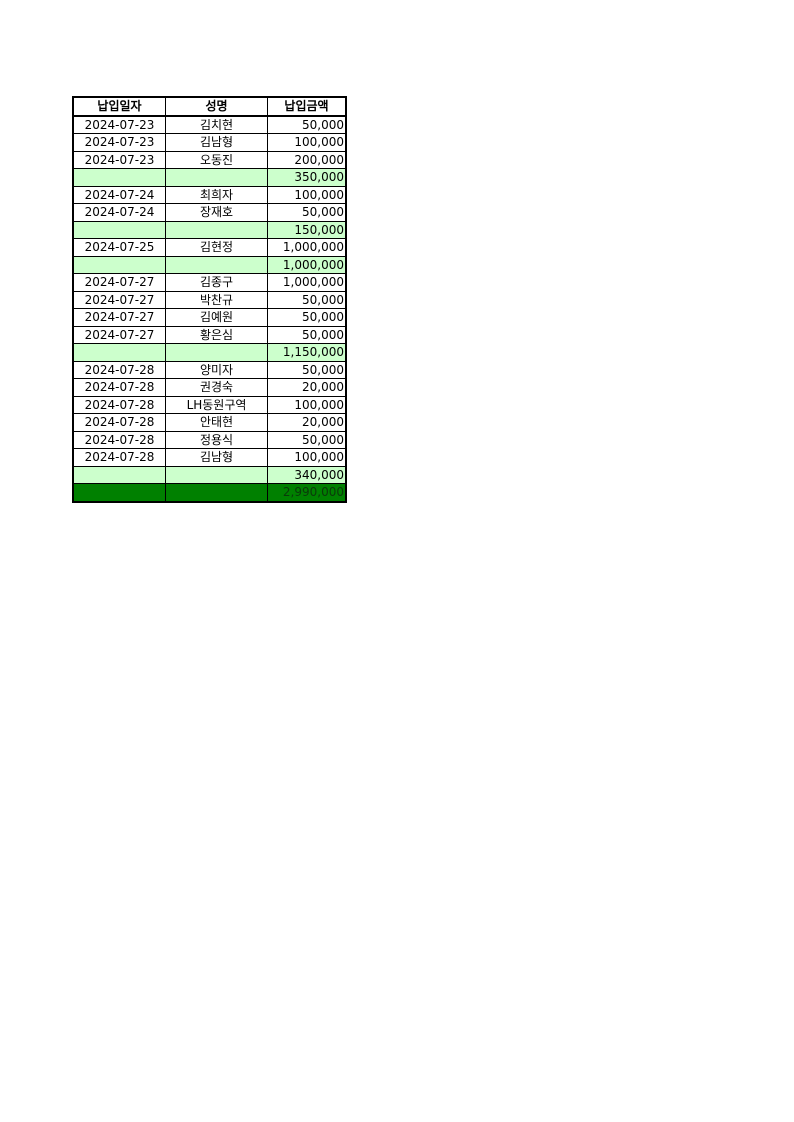  I want to click on name-cell: 권경숙, so click(216, 387).